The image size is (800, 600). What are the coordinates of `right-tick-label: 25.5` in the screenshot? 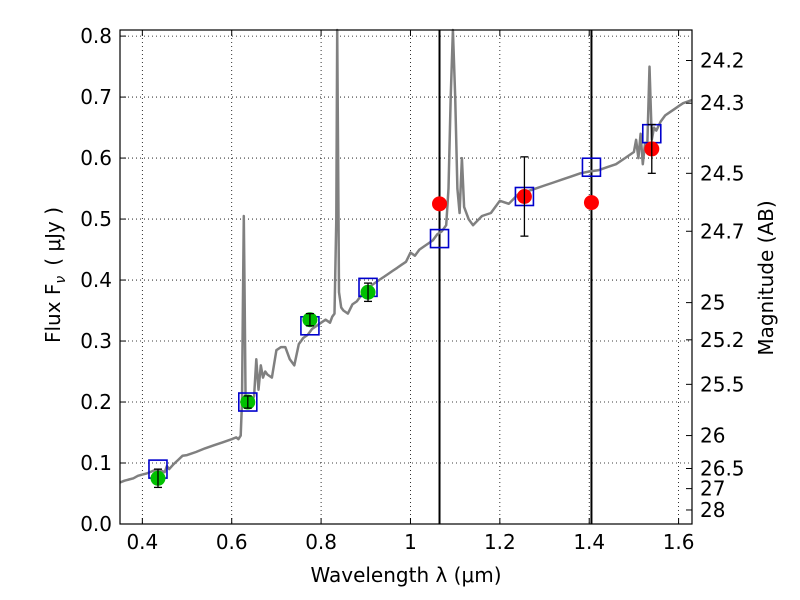 It's located at (722, 384).